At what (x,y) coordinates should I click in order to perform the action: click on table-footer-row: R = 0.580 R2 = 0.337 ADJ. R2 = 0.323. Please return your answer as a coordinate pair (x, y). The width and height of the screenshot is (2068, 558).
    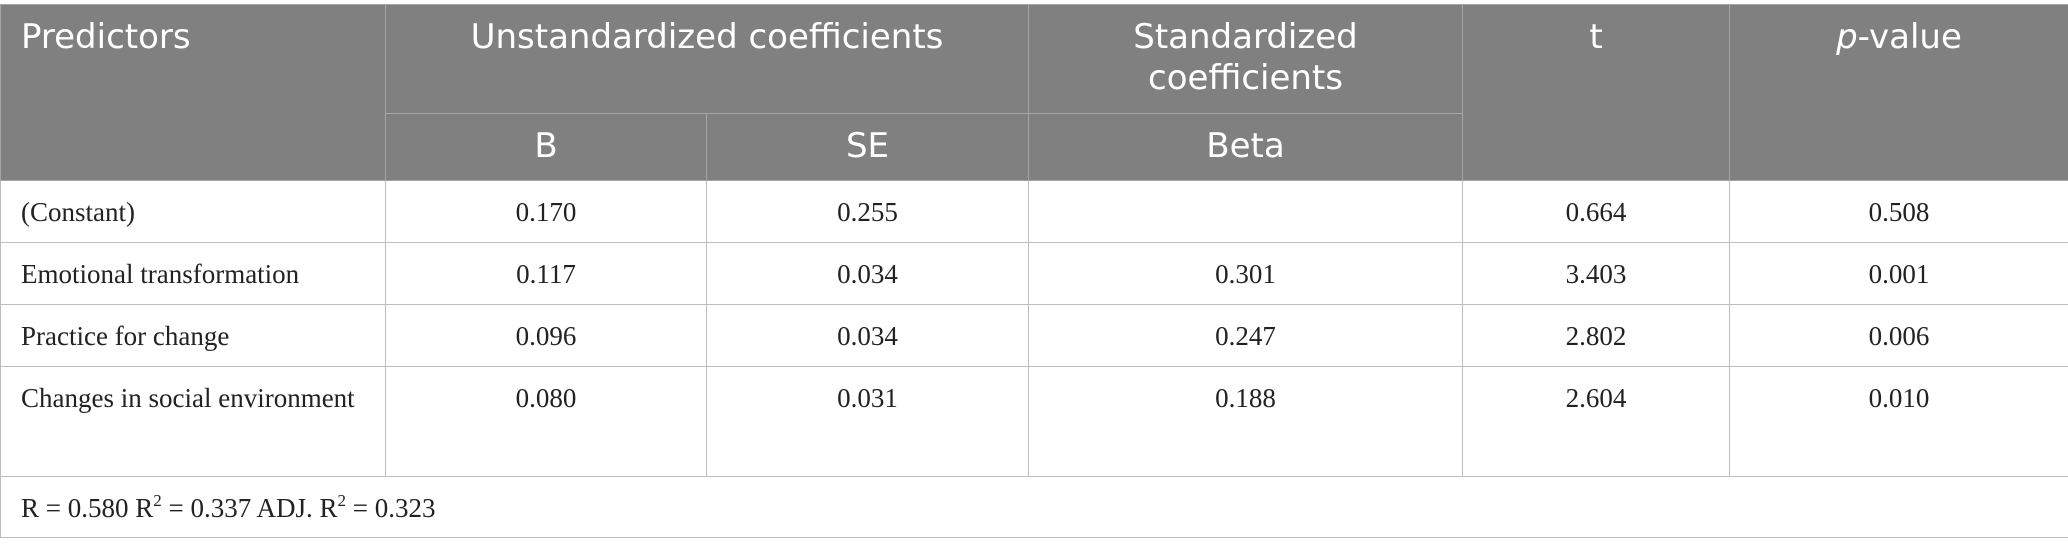
    Looking at the image, I should click on (1034, 507).